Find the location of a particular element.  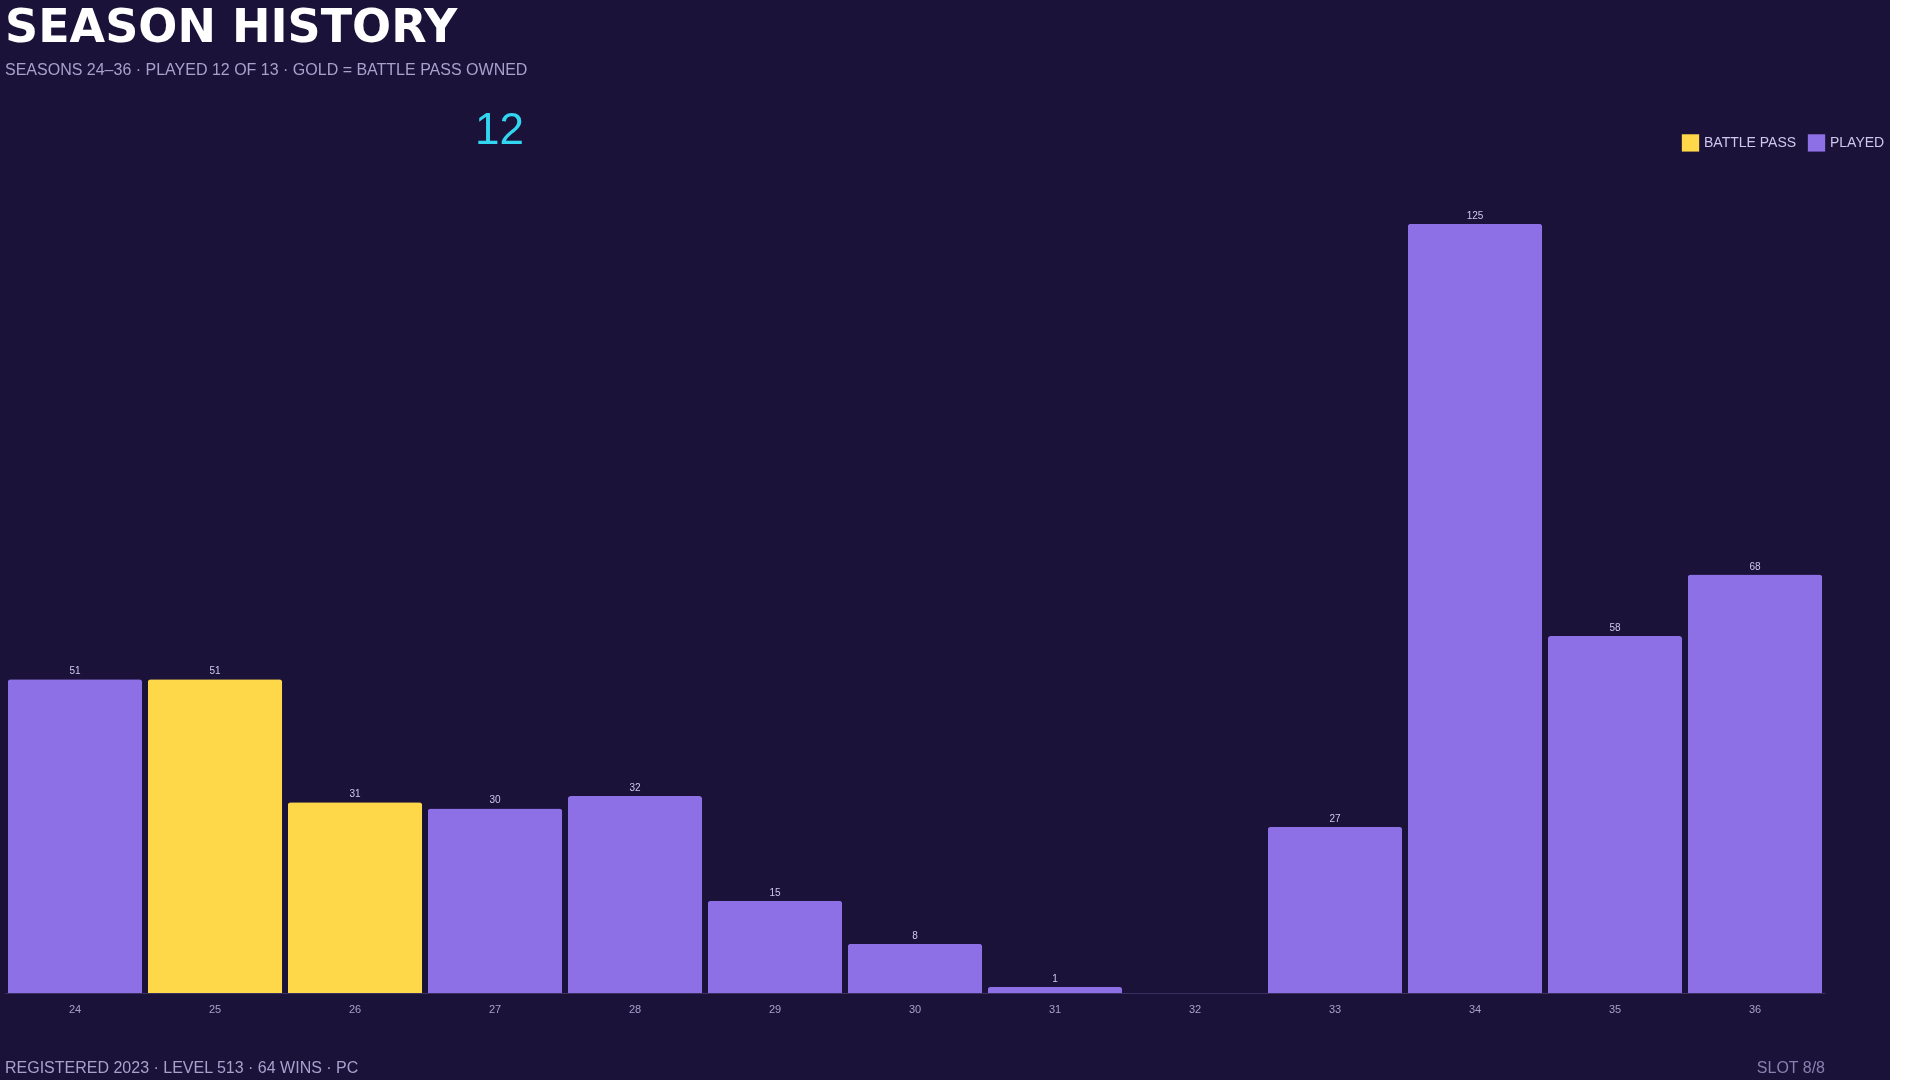

data-label: 125 is located at coordinates (1475, 215).